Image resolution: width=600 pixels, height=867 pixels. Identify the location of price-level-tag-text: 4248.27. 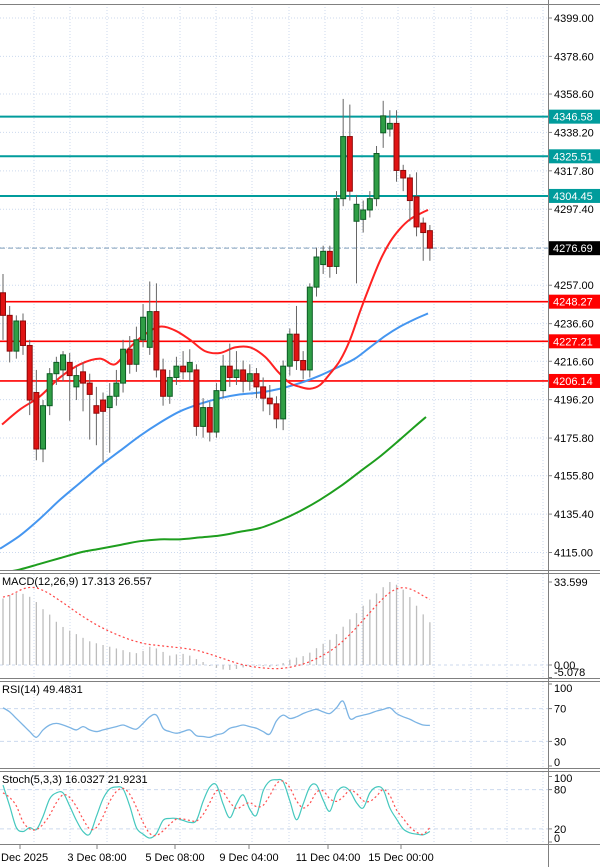
(573, 303).